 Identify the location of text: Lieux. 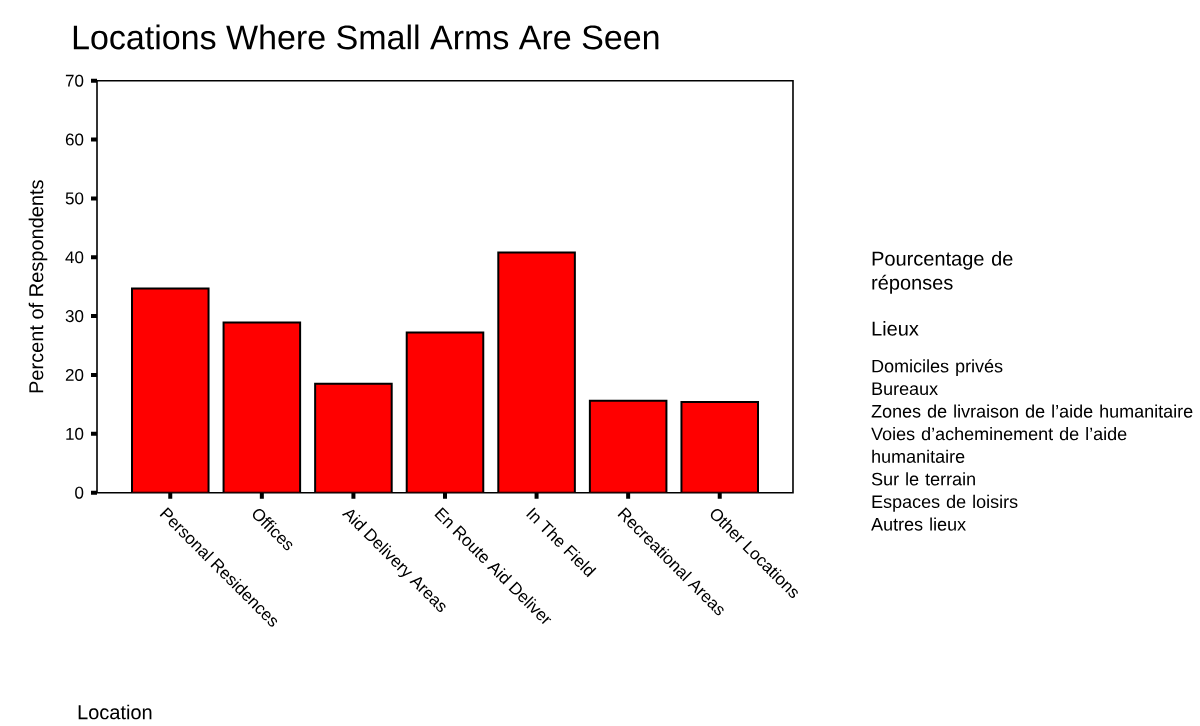
(895, 328).